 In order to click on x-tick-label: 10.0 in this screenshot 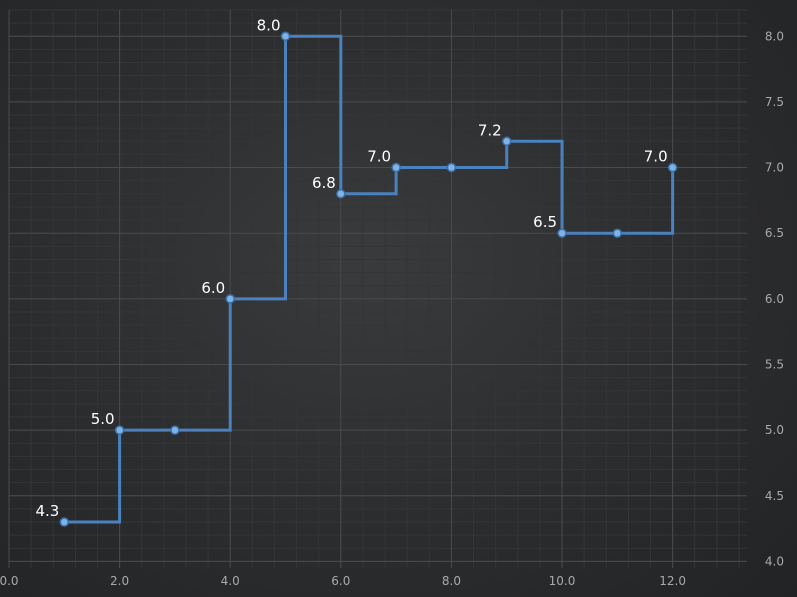, I will do `click(562, 581)`.